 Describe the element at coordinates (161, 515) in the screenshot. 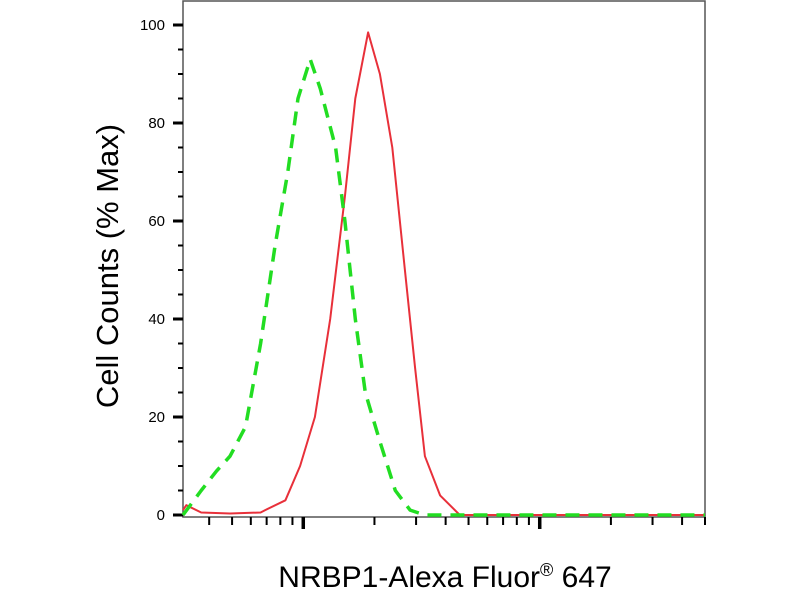

I see `y-tick-label: 0` at that location.